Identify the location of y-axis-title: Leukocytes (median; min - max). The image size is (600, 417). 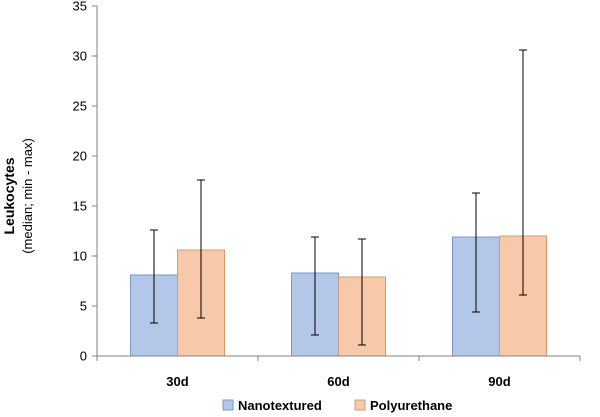
(18, 196).